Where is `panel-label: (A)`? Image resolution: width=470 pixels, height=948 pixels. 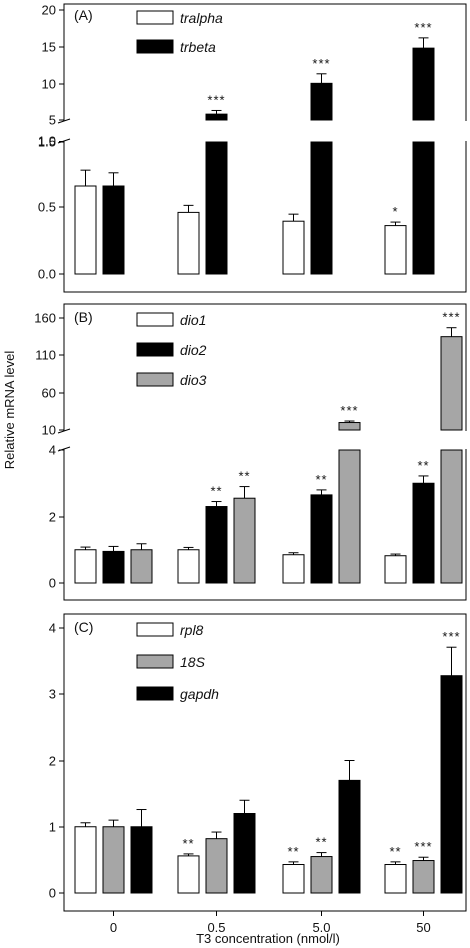
panel-label: (A) is located at coordinates (83, 15).